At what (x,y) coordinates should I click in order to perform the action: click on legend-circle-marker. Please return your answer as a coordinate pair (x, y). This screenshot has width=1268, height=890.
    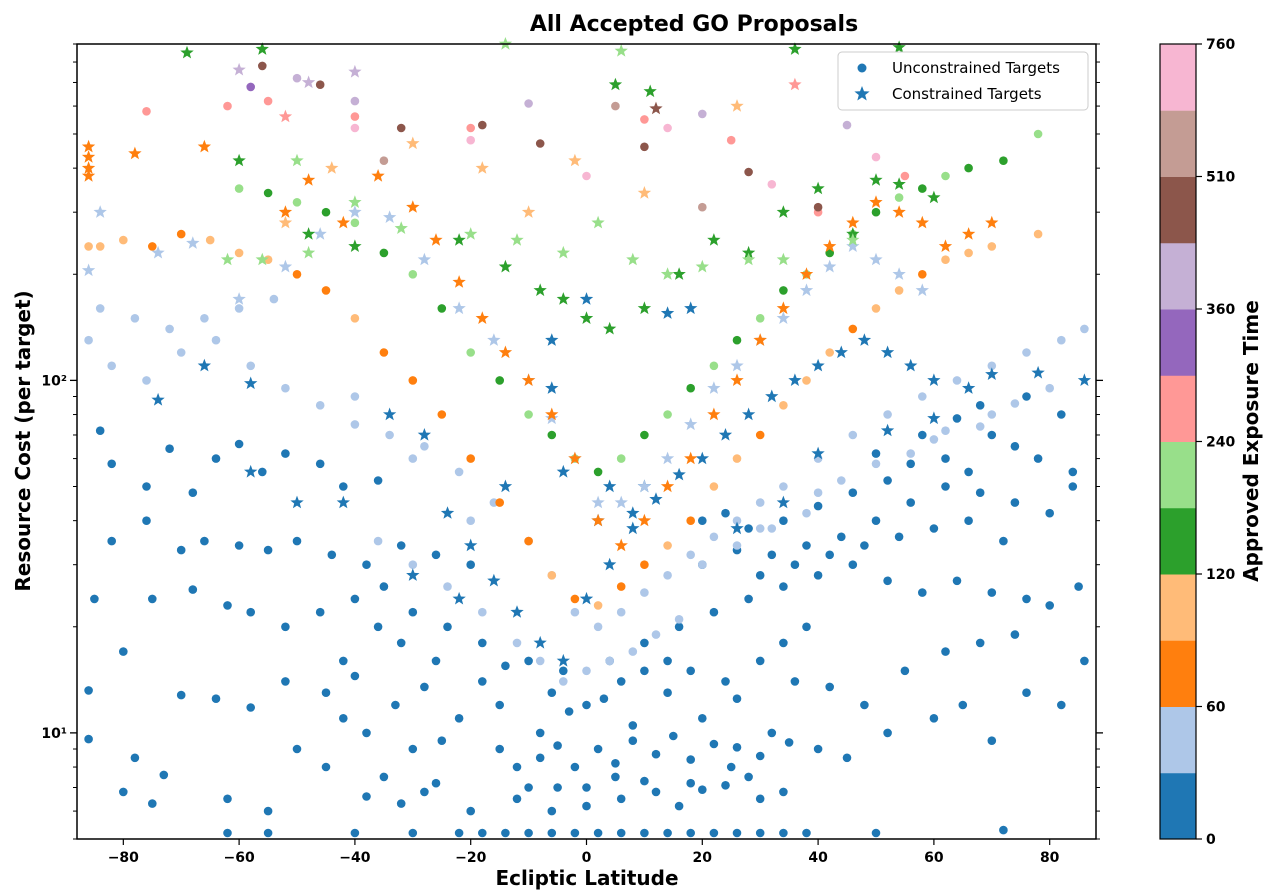
    Looking at the image, I should click on (862, 68).